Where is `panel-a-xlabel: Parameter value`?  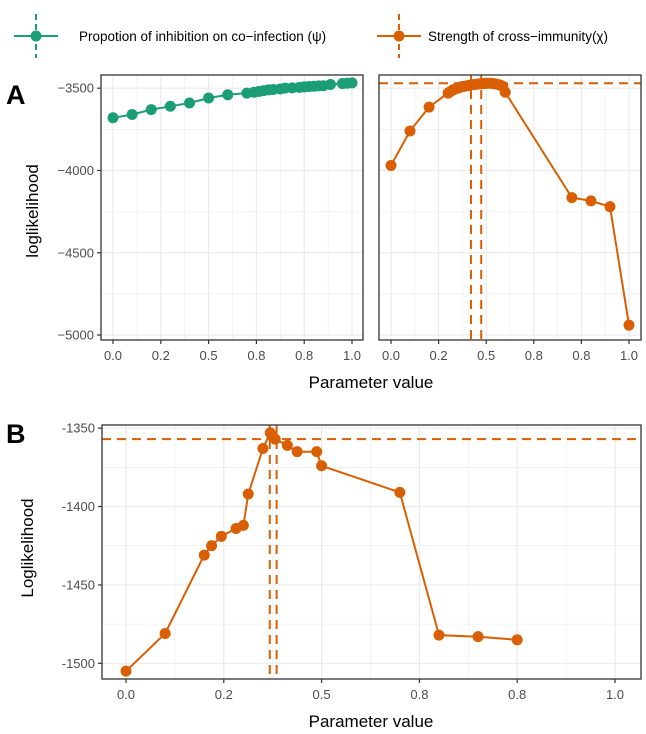
panel-a-xlabel: Parameter value is located at coordinates (371, 382).